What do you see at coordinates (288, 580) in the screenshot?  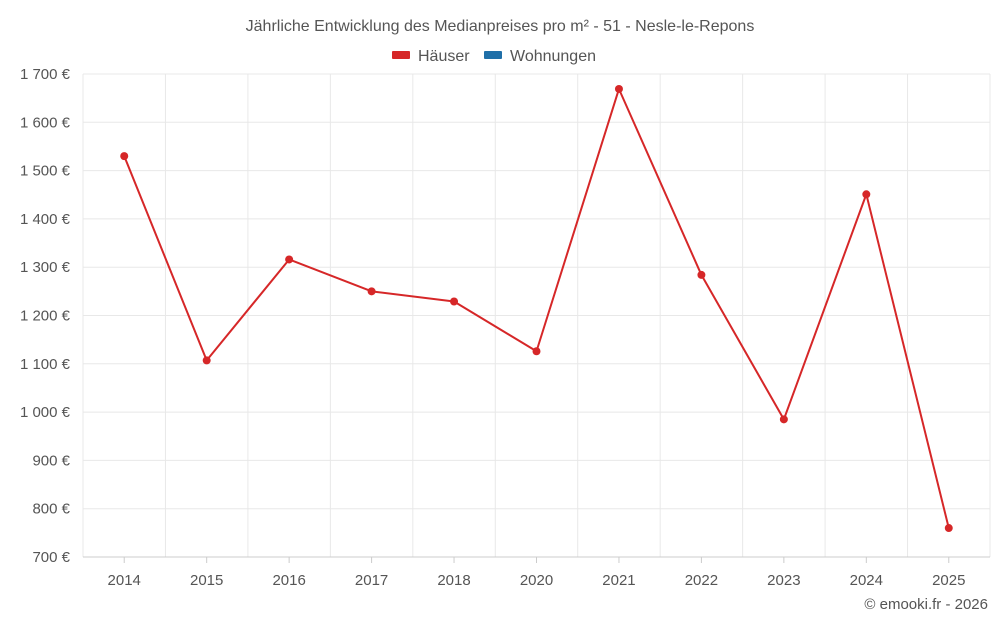 I see `x-tick-label: 2016` at bounding box center [288, 580].